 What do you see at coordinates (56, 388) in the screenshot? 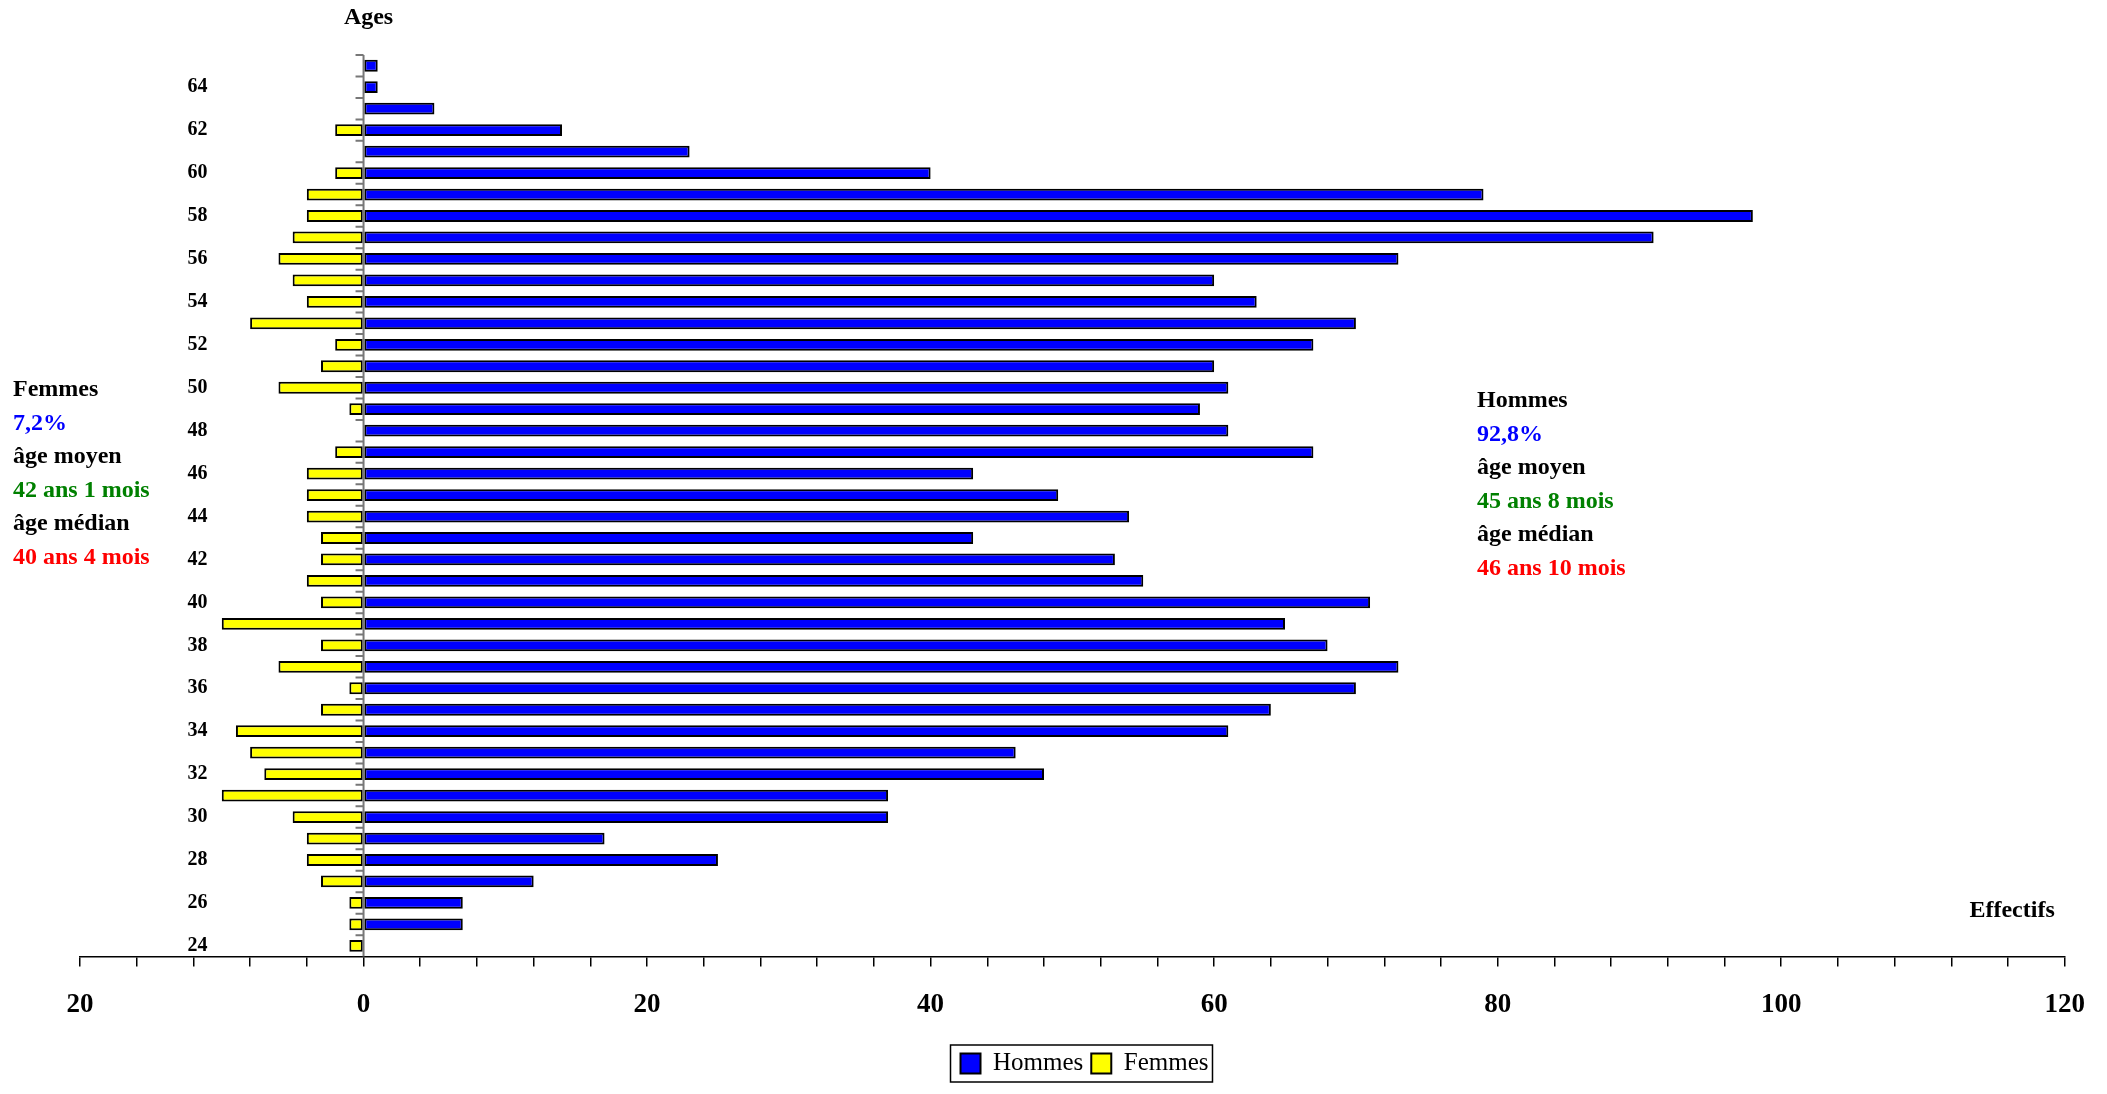
I see `annotation: Femmes` at bounding box center [56, 388].